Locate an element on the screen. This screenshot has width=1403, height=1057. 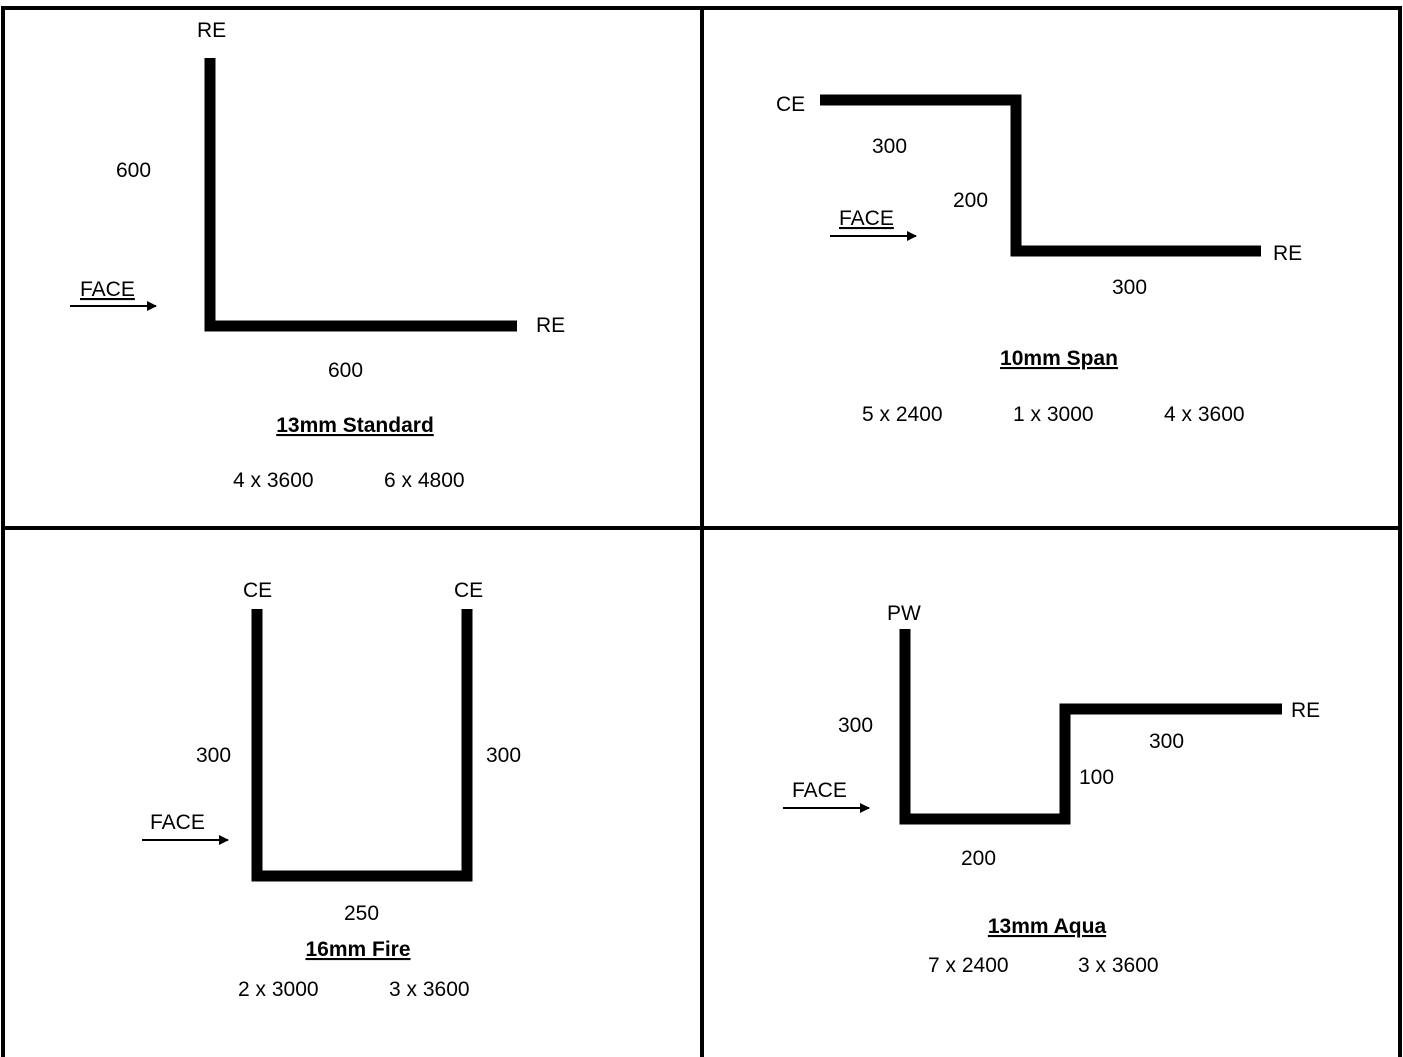
panel-title: 13mm Aqua is located at coordinates (1047, 926).